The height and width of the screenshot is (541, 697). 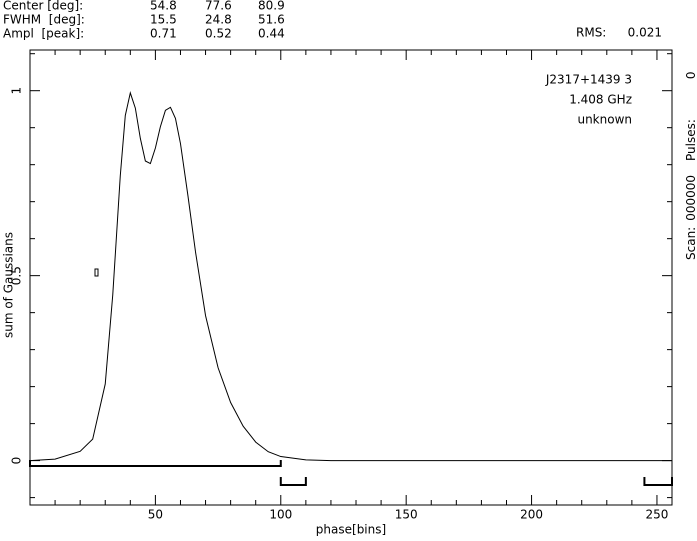 What do you see at coordinates (155, 515) in the screenshot?
I see `x-tick-label: 50` at bounding box center [155, 515].